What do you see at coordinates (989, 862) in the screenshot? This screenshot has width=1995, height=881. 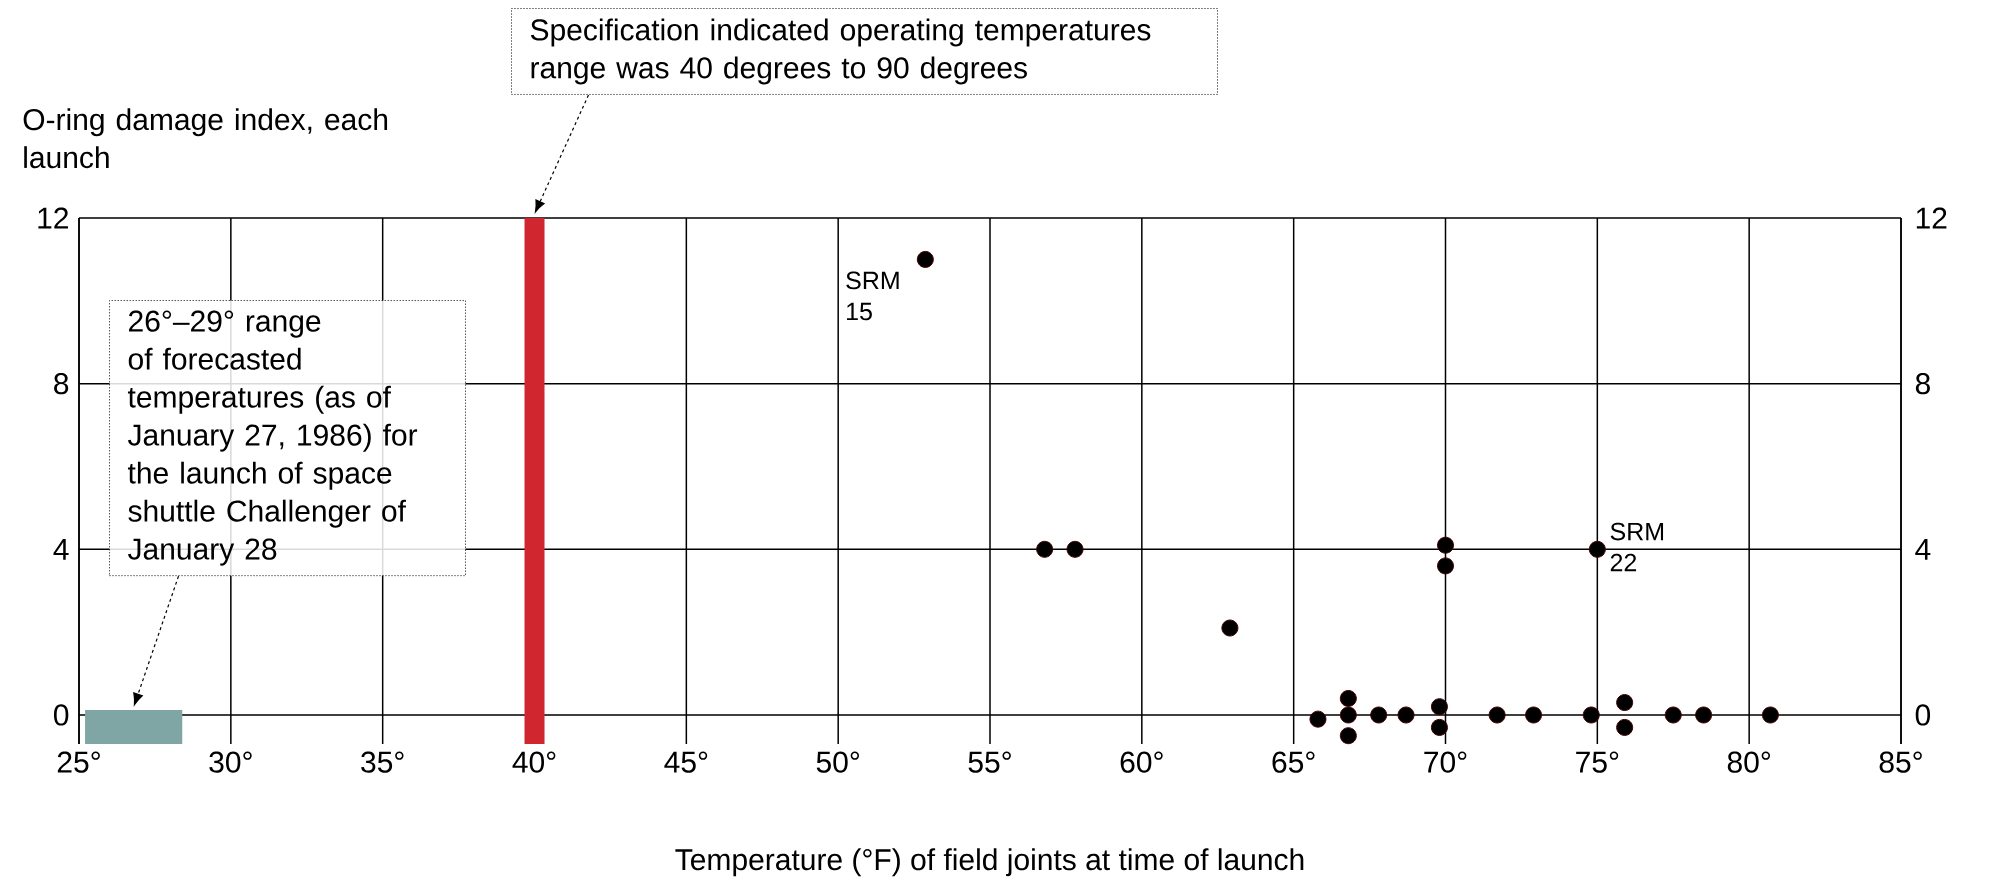 I see `x-axis-title: Temperature (°F) of field joints at time of launch` at bounding box center [989, 862].